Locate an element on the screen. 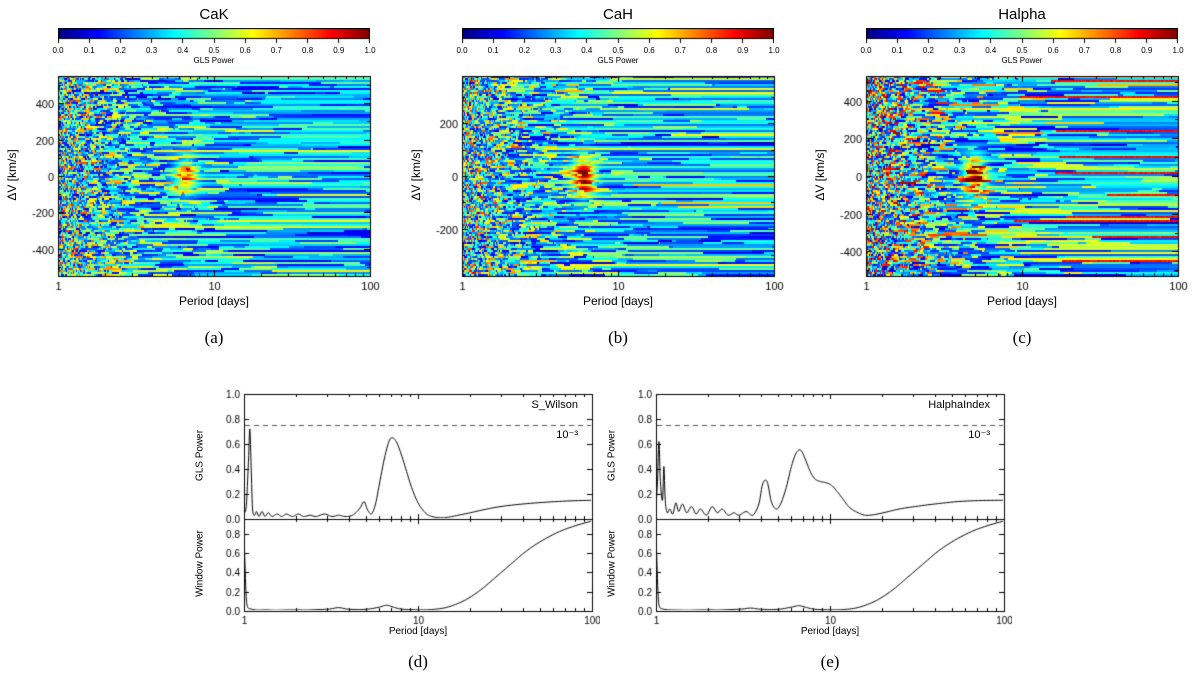 Image resolution: width=1200 pixels, height=692 pixels. caption: (d) is located at coordinates (418, 661).